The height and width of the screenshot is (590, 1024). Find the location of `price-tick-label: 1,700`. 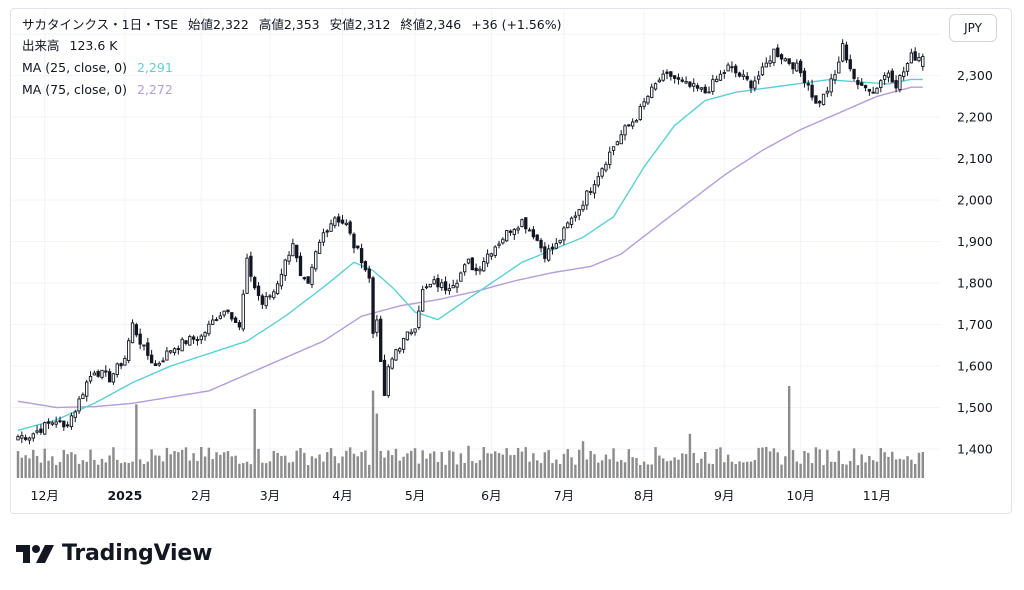

price-tick-label: 1,700 is located at coordinates (975, 324).